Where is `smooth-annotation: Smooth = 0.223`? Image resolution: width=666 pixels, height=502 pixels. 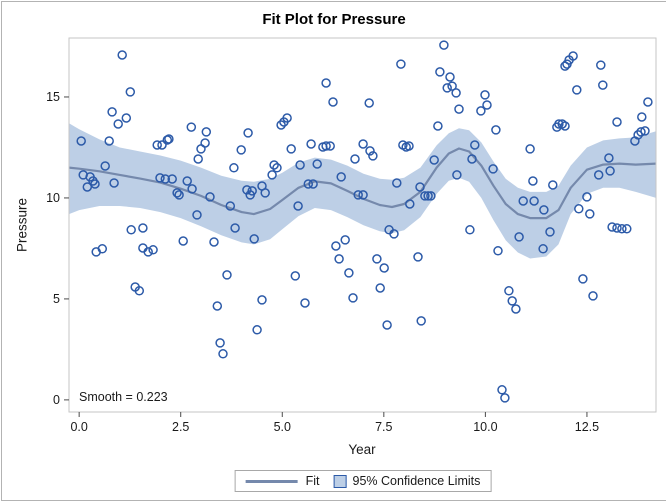 smooth-annotation: Smooth = 0.223 is located at coordinates (123, 397).